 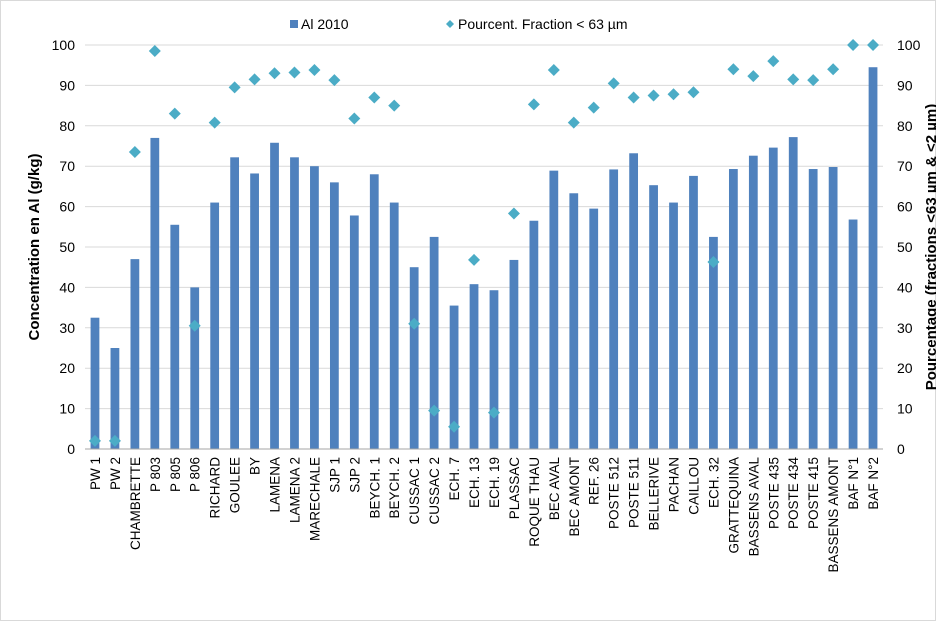 What do you see at coordinates (175, 474) in the screenshot?
I see `x-tick-label: P 805` at bounding box center [175, 474].